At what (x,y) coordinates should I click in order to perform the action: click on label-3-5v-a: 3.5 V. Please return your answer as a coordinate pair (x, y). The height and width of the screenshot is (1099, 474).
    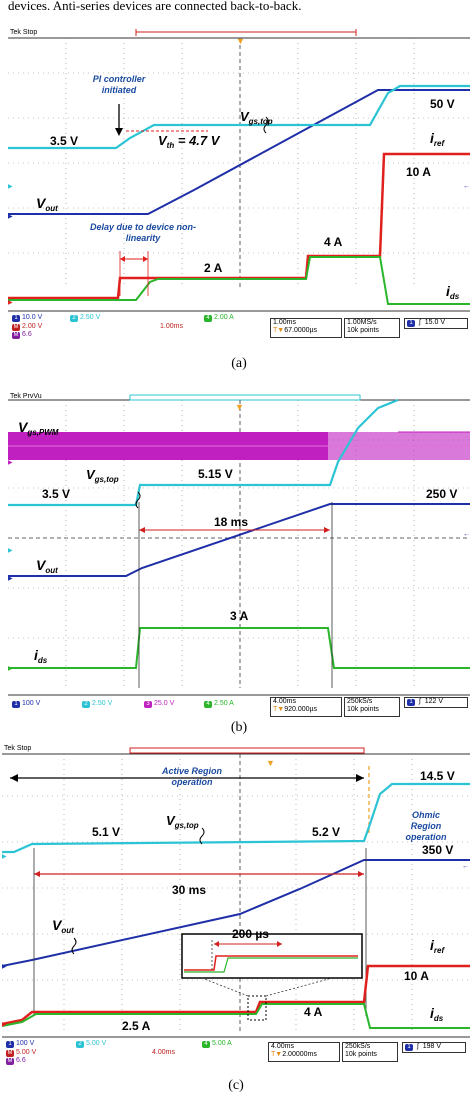
    Looking at the image, I should click on (64, 141).